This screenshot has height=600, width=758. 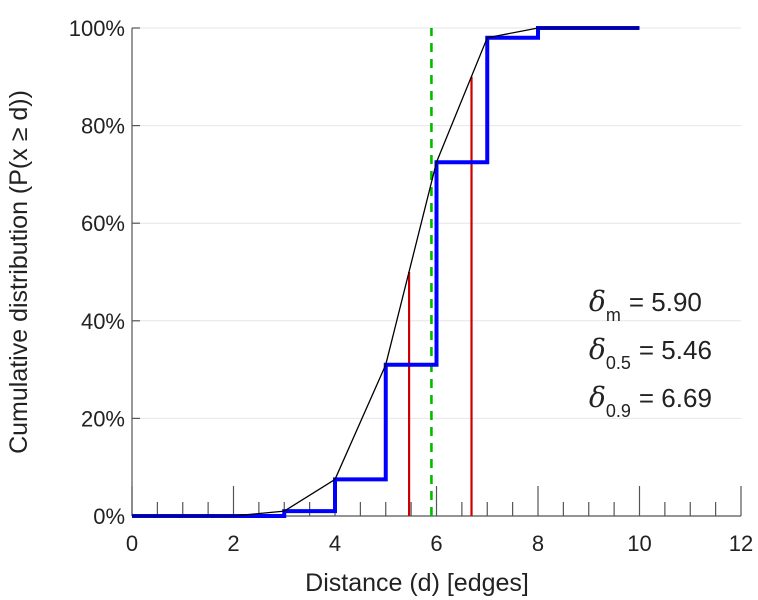 I want to click on stat-annotation: δm = 5.90, so click(x=645, y=305).